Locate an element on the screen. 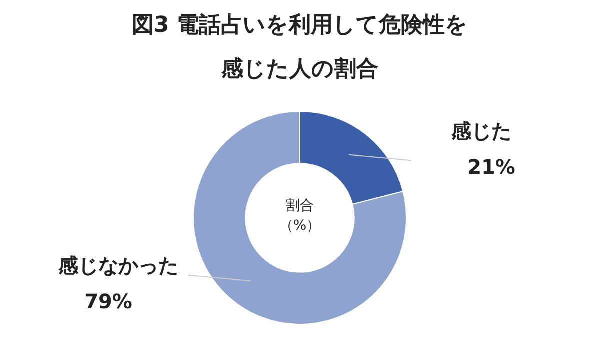 The height and width of the screenshot is (337, 600). data-label: 79% is located at coordinates (108, 302).